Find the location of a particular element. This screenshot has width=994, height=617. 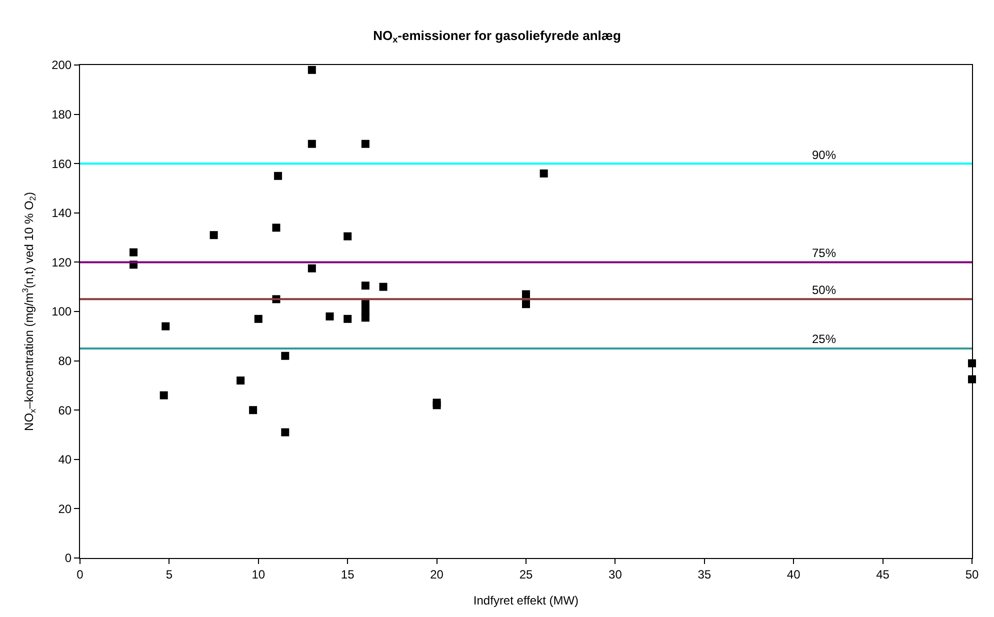

y-tick-label: 200 is located at coordinates (62, 65).